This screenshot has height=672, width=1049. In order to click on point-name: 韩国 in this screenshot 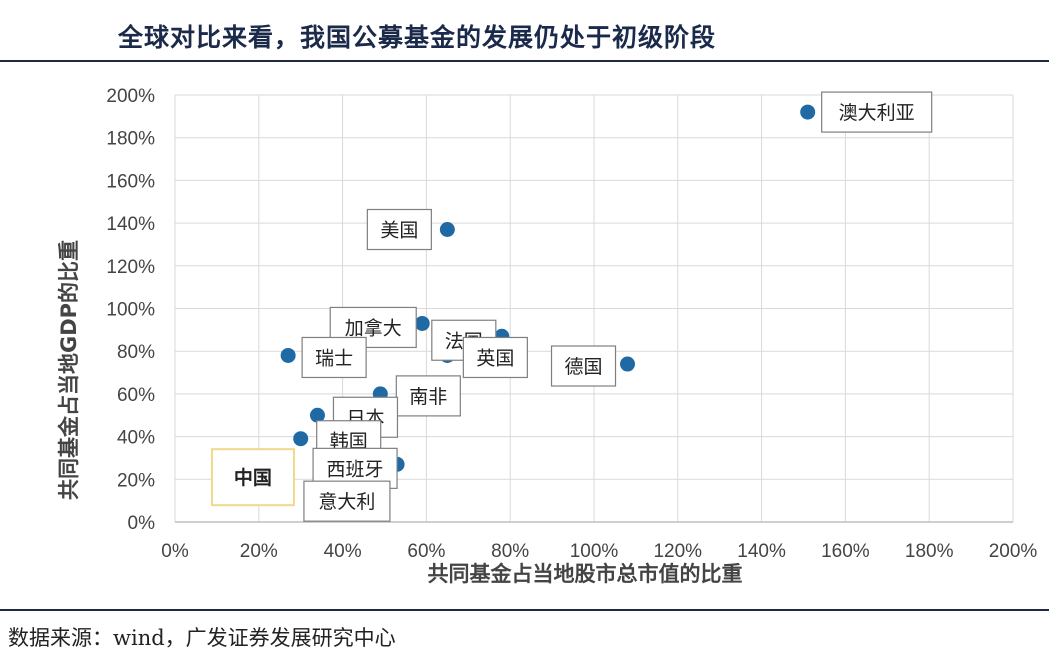, I will do `click(349, 442)`.